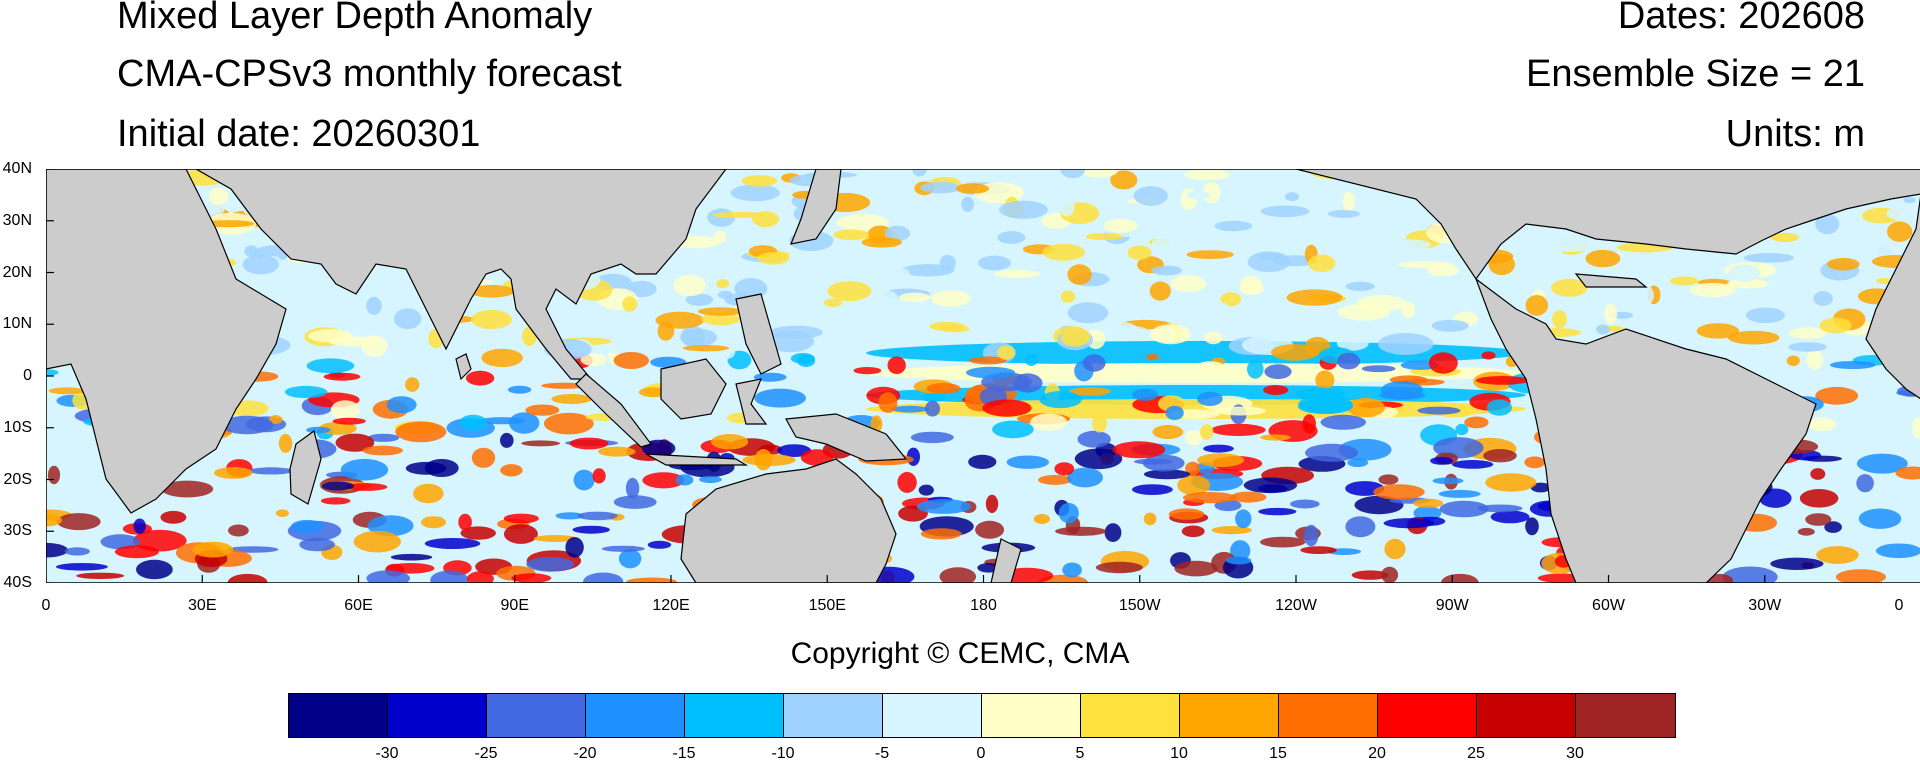 This screenshot has width=1920, height=762. I want to click on colorbar-tick-label: -15, so click(684, 753).